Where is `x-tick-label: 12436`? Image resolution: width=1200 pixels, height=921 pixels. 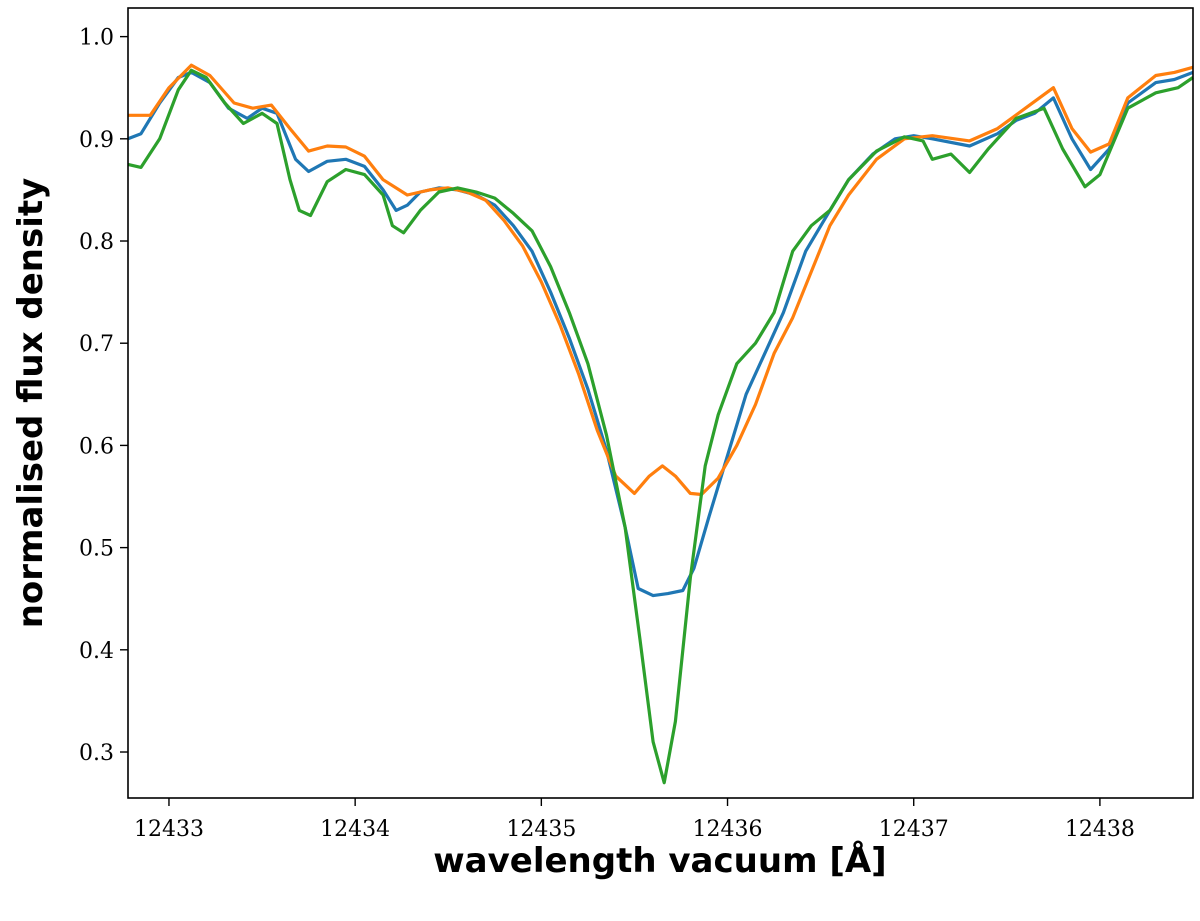
x-tick-label: 12436 is located at coordinates (728, 829).